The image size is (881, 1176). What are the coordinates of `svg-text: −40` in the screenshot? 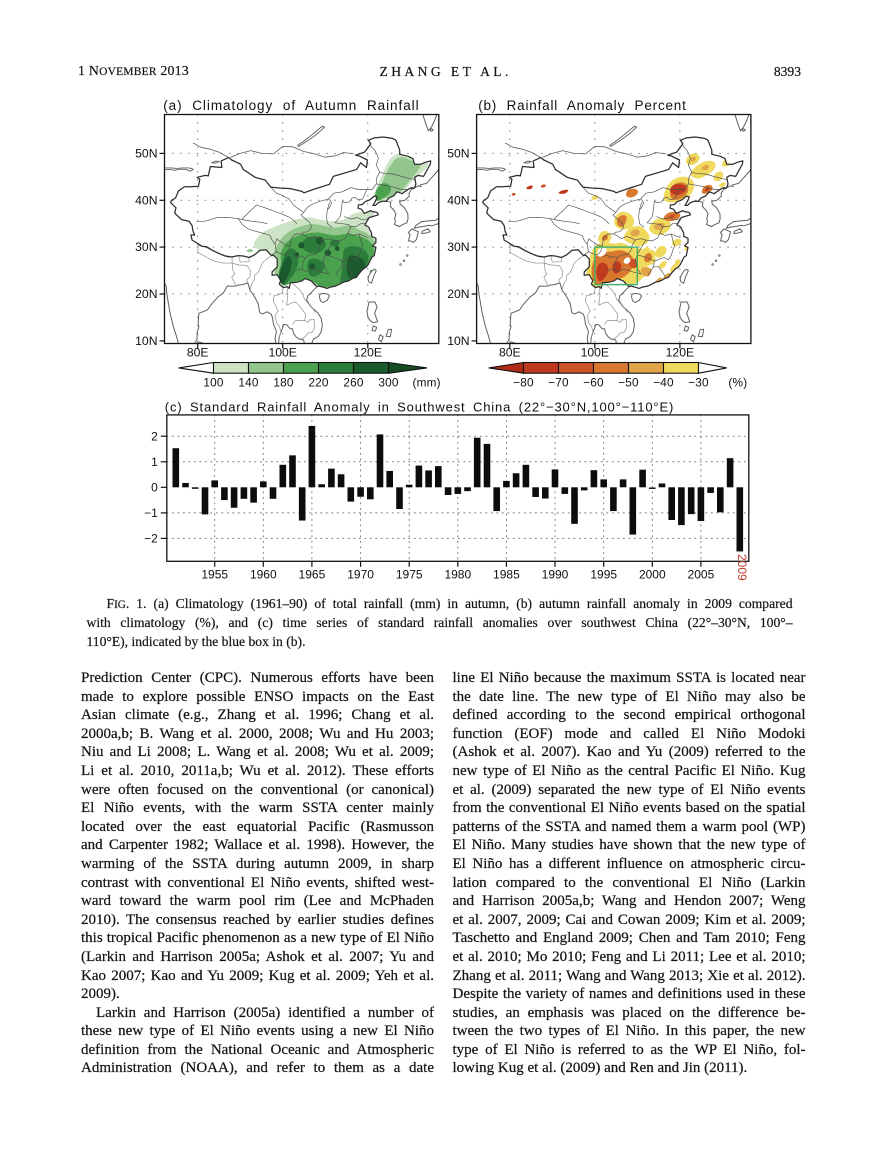 It's located at (663, 383).